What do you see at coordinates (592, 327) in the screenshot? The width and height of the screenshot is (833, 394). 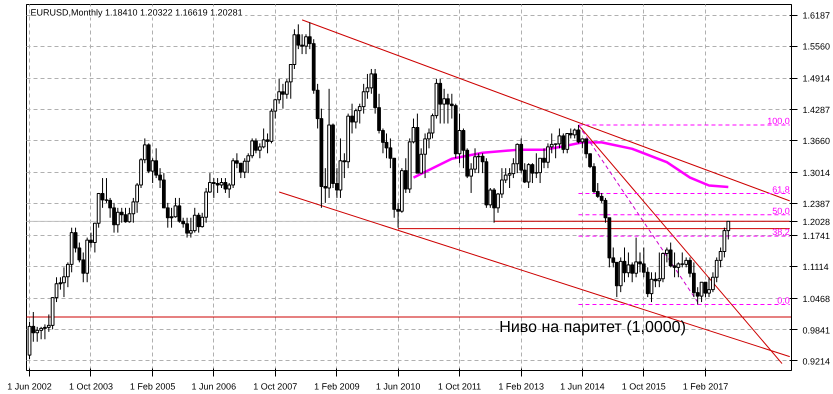 I see `ref-line-label: Ниво на паритет (1,0000)` at bounding box center [592, 327].